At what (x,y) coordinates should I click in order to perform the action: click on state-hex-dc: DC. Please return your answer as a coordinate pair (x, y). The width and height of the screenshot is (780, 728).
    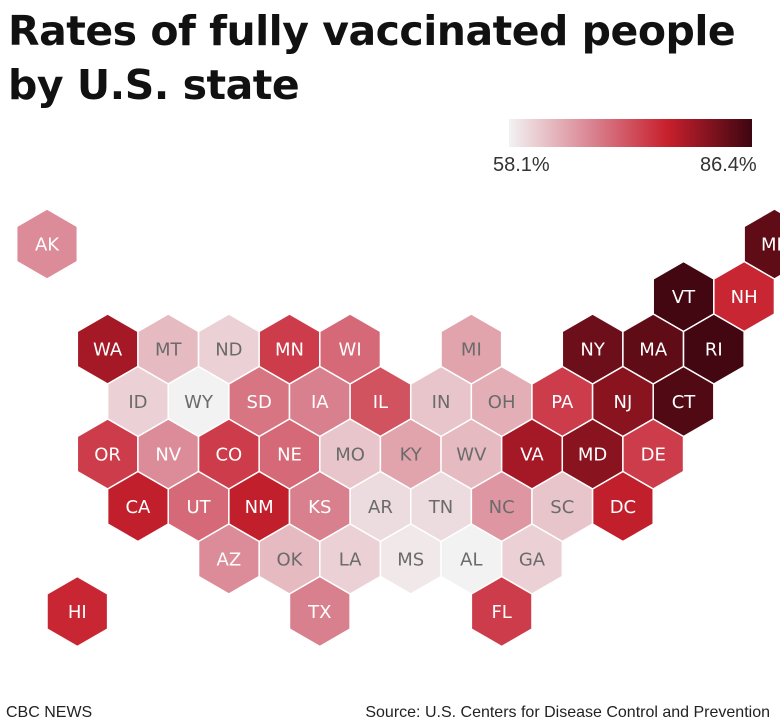
    Looking at the image, I should click on (622, 506).